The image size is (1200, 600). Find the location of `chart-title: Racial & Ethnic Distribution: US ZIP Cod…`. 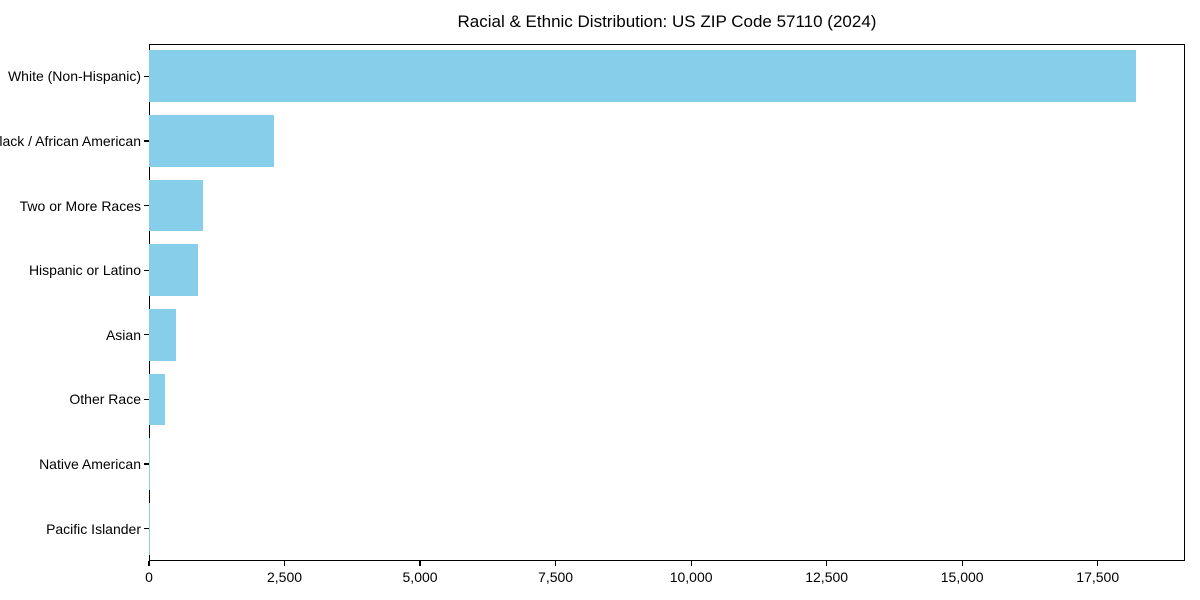

chart-title: Racial & Ethnic Distribution: US ZIP Cod… is located at coordinates (667, 21).